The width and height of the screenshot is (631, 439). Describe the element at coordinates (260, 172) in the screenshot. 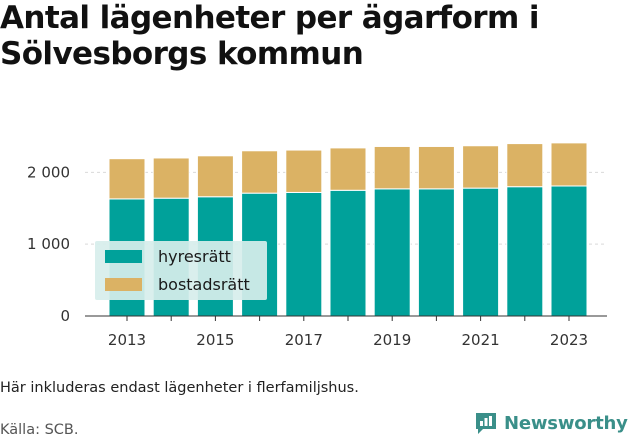

I see `bar-bostadsratt-2016` at that location.